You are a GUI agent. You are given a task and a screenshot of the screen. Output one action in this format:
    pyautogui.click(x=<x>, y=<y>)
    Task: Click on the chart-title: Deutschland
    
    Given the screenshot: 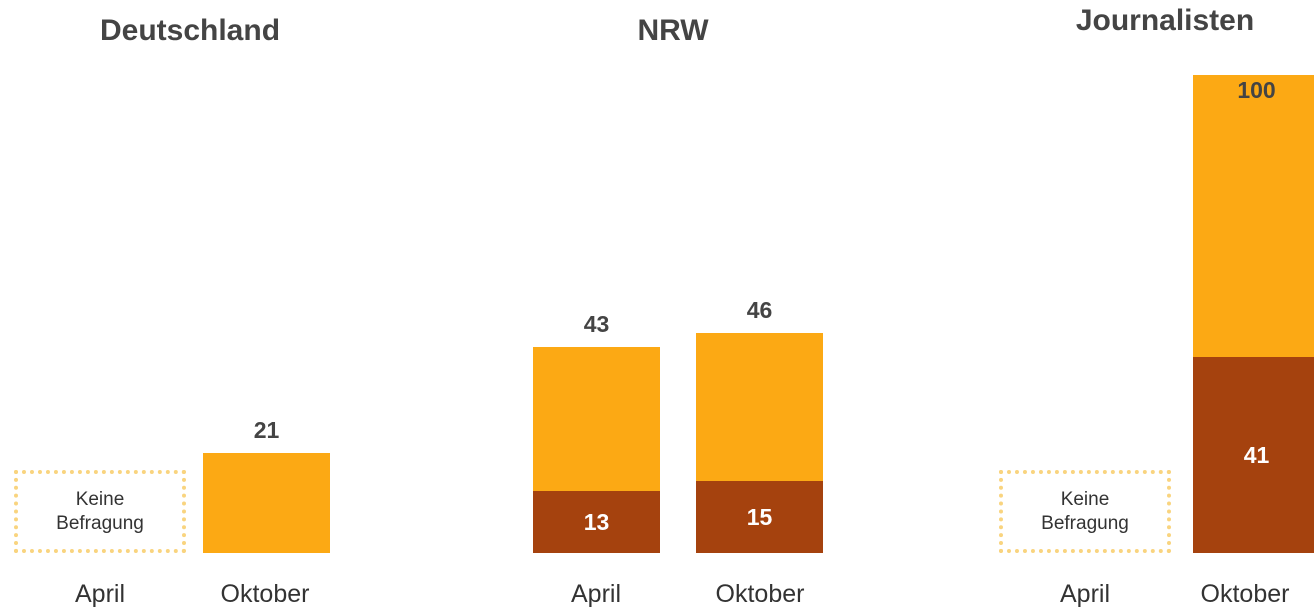 What is the action you would take?
    pyautogui.click(x=190, y=30)
    